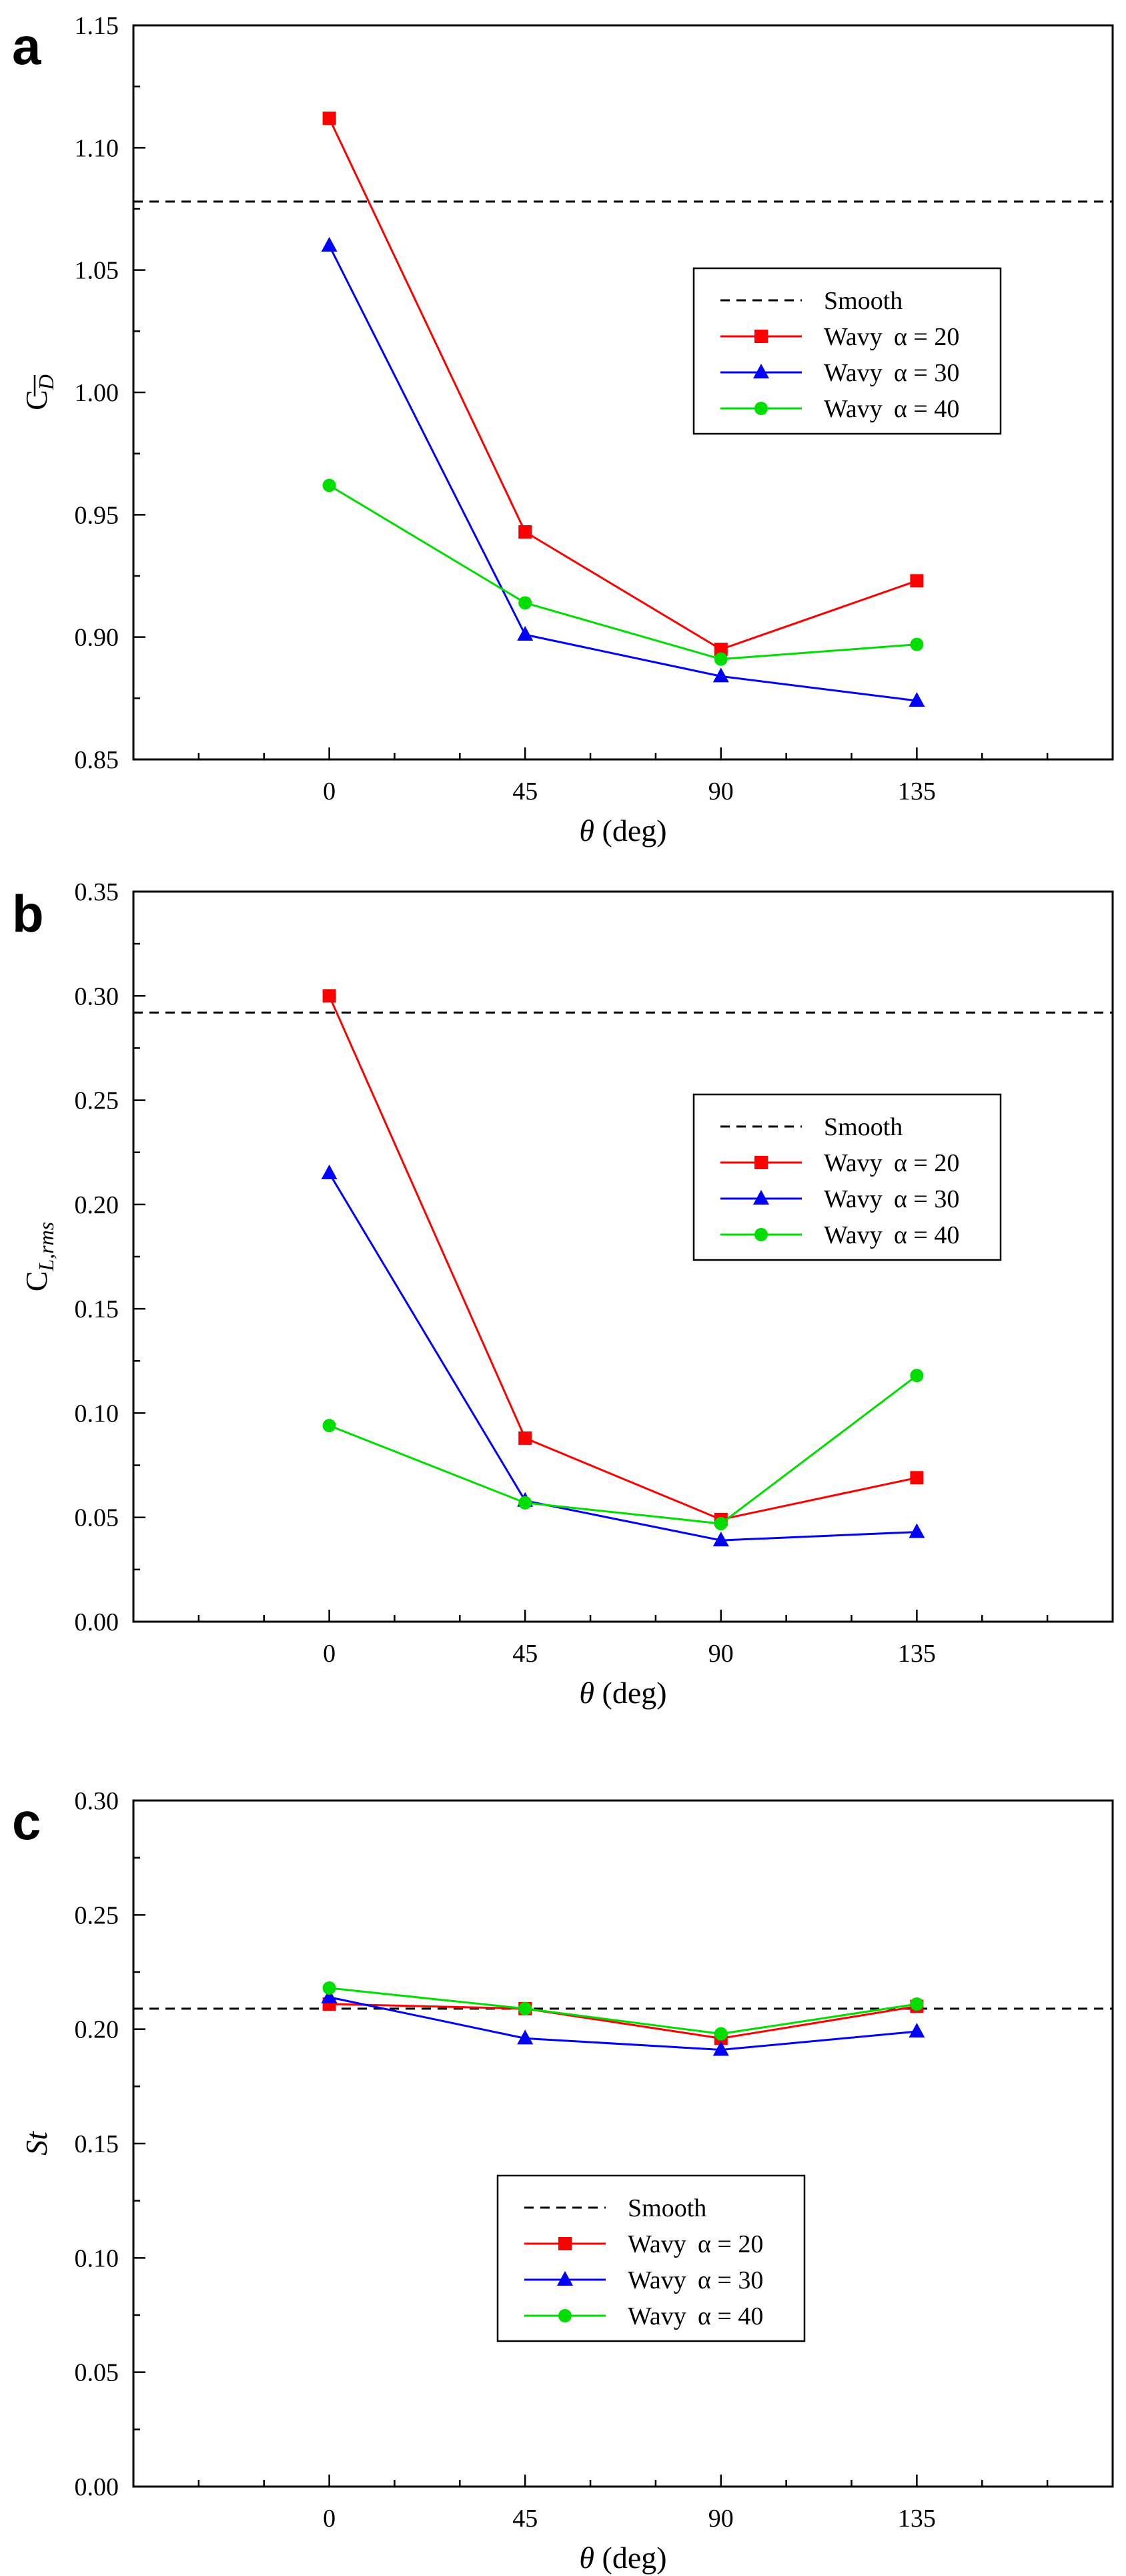  What do you see at coordinates (36, 2143) in the screenshot?
I see `y-axis-label: St` at bounding box center [36, 2143].